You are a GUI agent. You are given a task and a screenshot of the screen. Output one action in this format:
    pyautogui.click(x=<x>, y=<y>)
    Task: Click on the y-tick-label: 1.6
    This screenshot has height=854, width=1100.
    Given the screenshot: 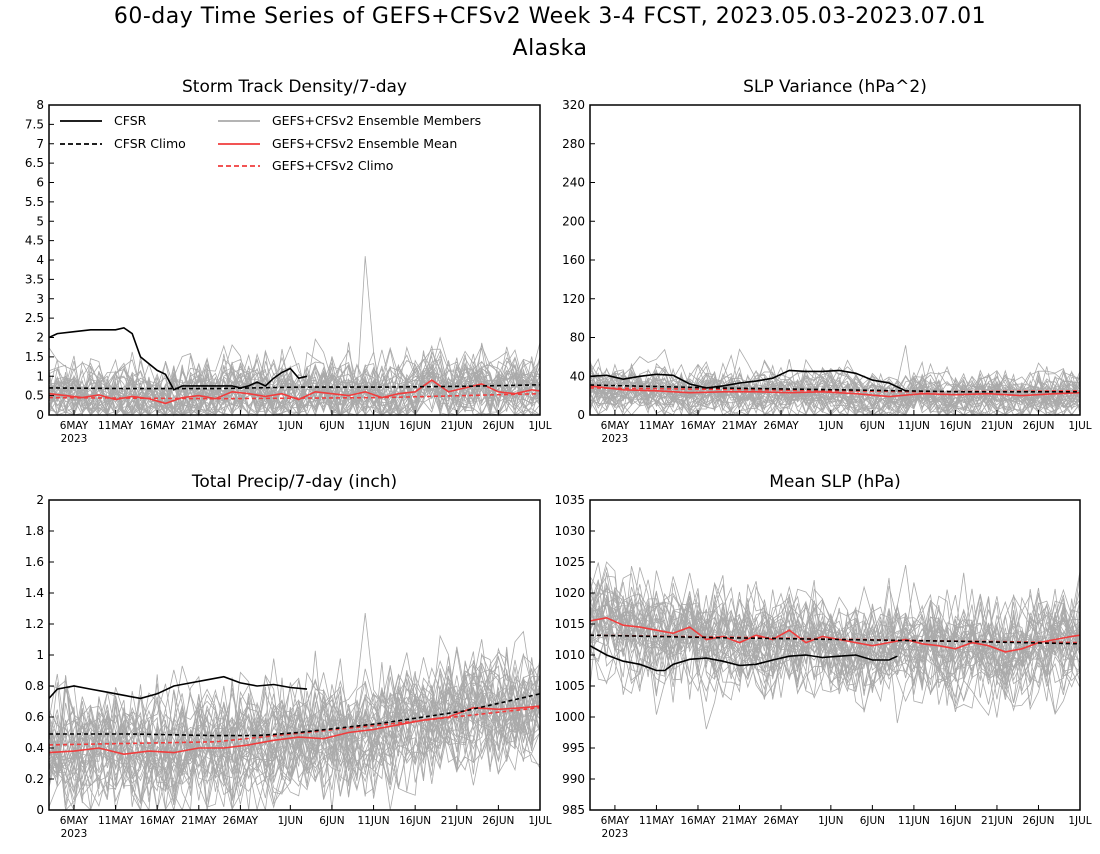 What is the action you would take?
    pyautogui.click(x=34, y=562)
    